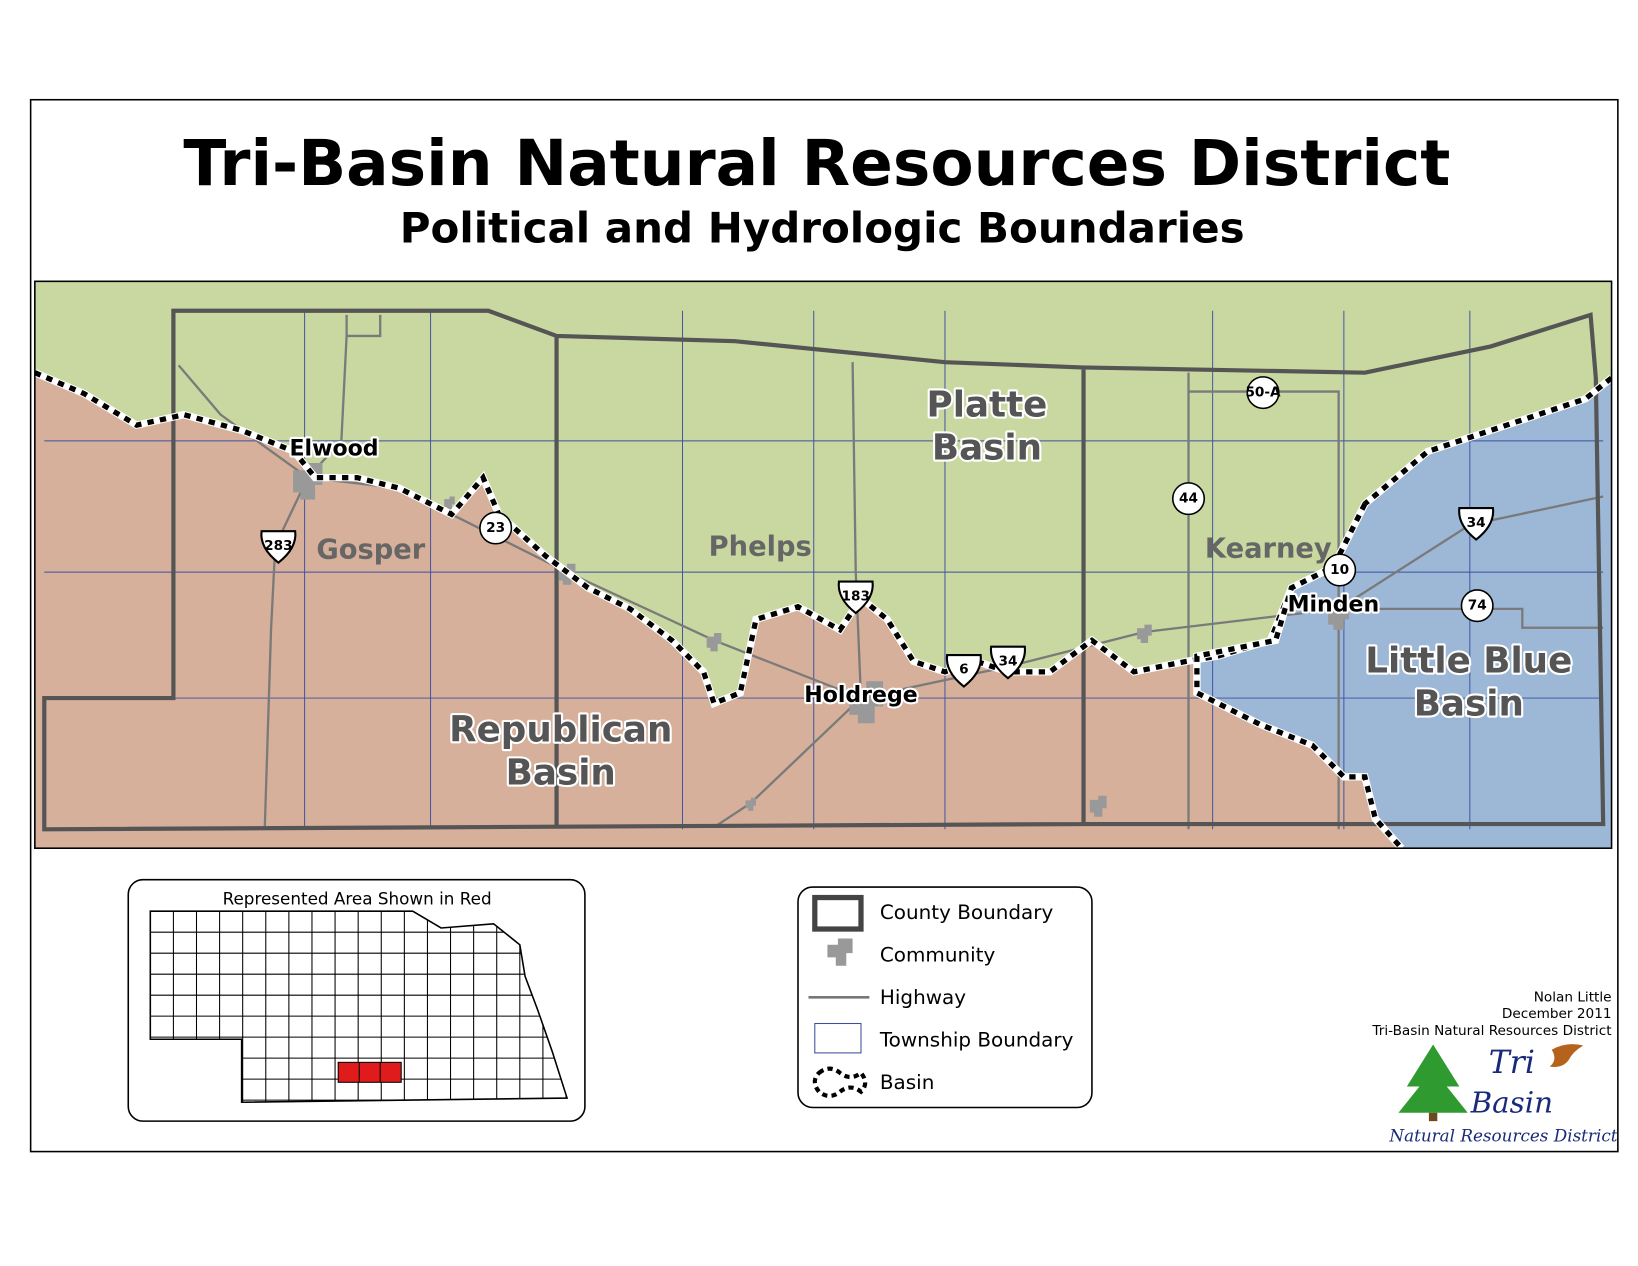 The height and width of the screenshot is (1266, 1638). What do you see at coordinates (370, 550) in the screenshot?
I see `county-label: Gosper` at bounding box center [370, 550].